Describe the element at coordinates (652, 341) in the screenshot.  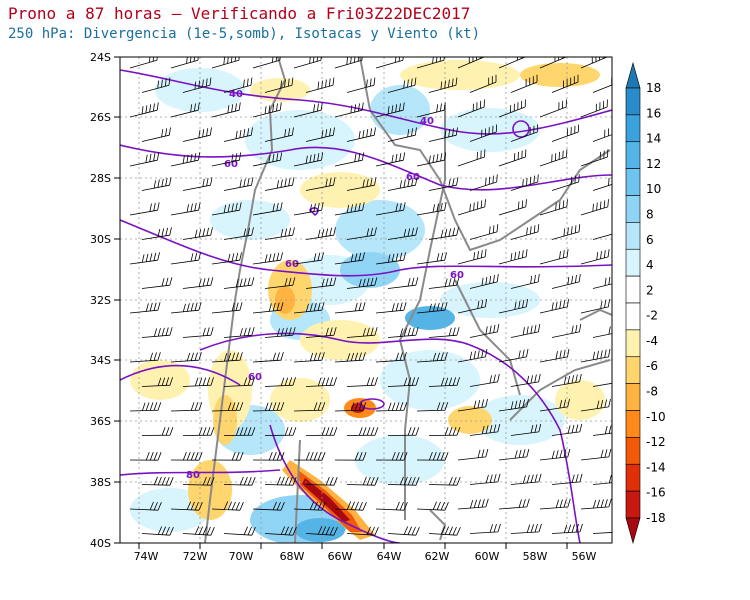
I see `colorbar-label: -4` at that location.